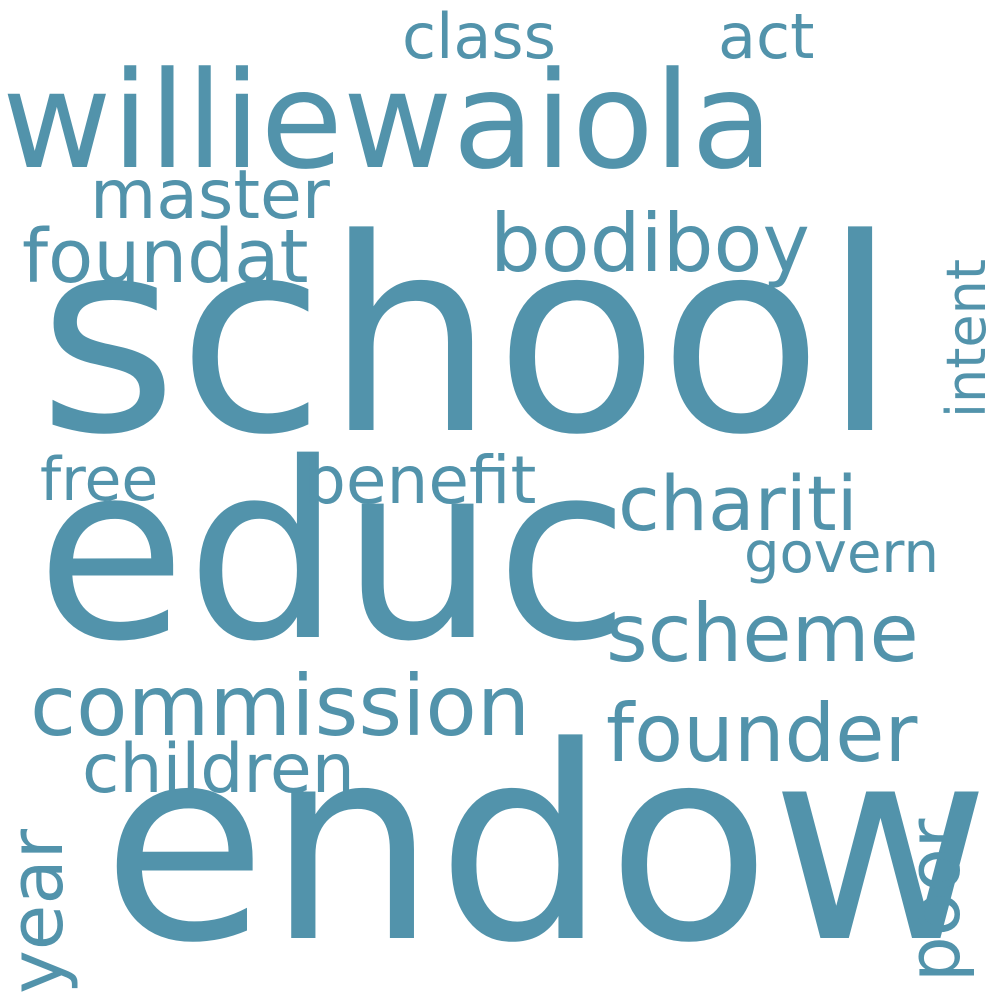 The height and width of the screenshot is (1000, 1000). What do you see at coordinates (766, 36) in the screenshot?
I see `word-act: act` at bounding box center [766, 36].